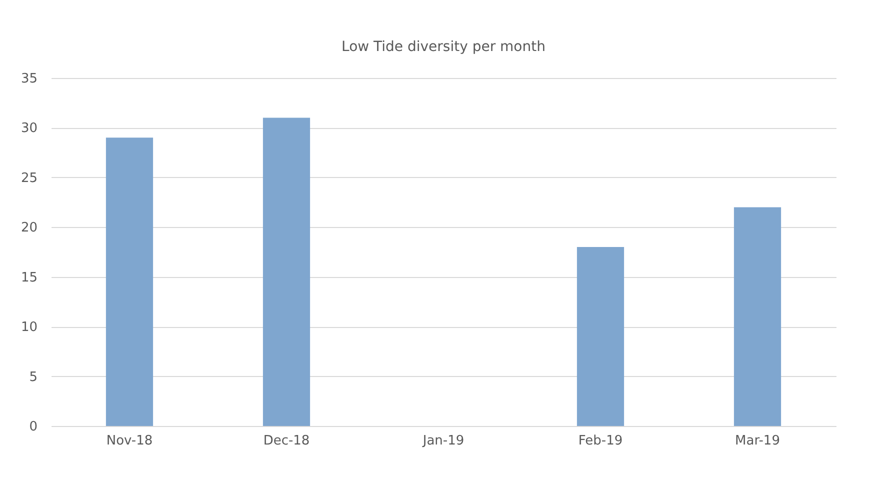  What do you see at coordinates (29, 328) in the screenshot?
I see `y-tick-label: 10` at bounding box center [29, 328].